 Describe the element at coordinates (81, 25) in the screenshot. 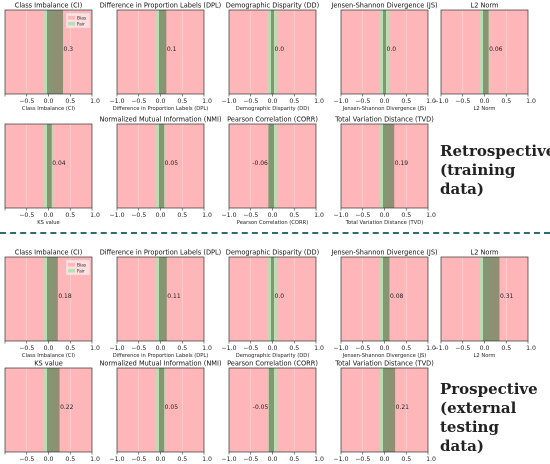

I see `legend-label-fair: Fair` at that location.